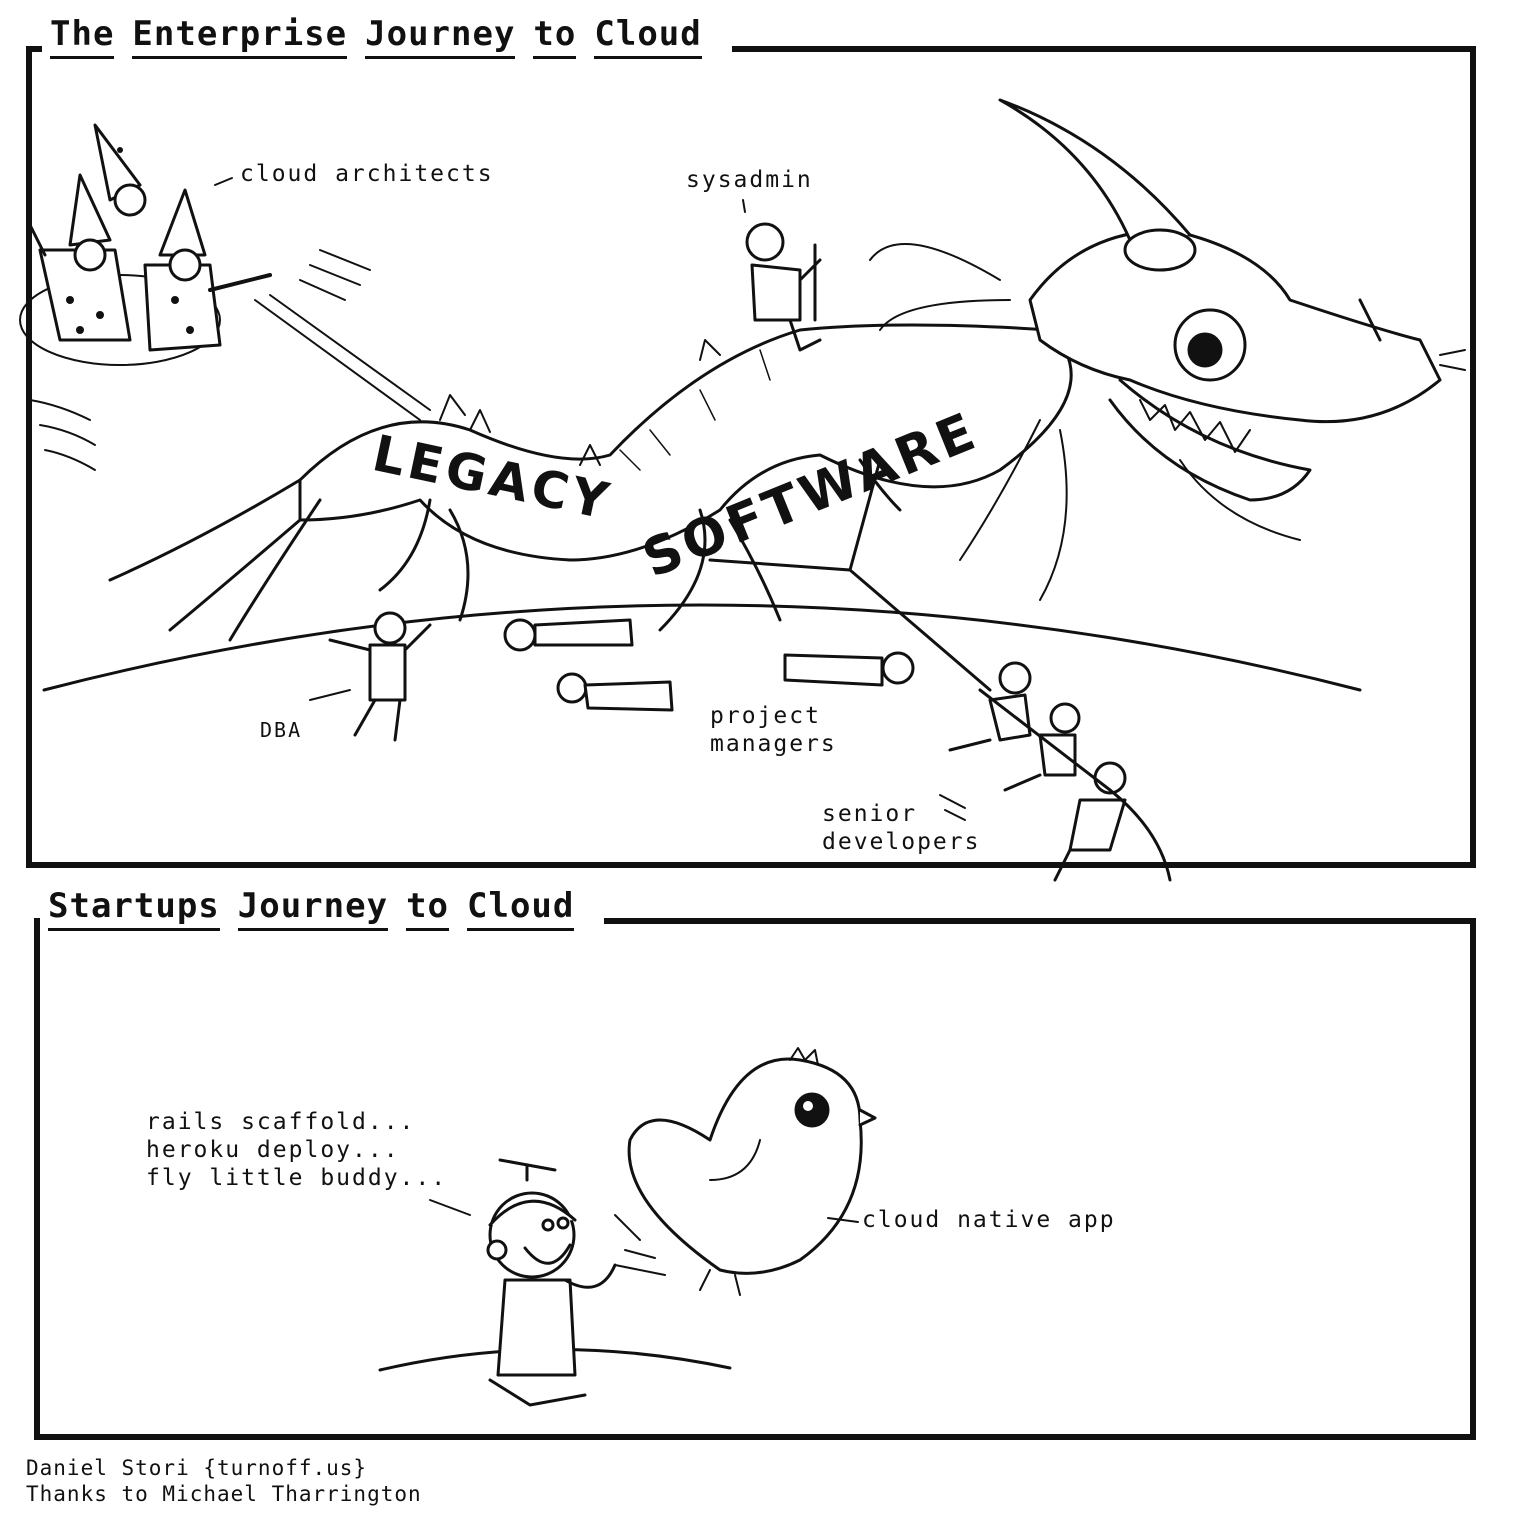 Image resolution: width=1534 pixels, height=1524 pixels. What do you see at coordinates (749, 180) in the screenshot?
I see `label-sysadmin: sysadmin` at bounding box center [749, 180].